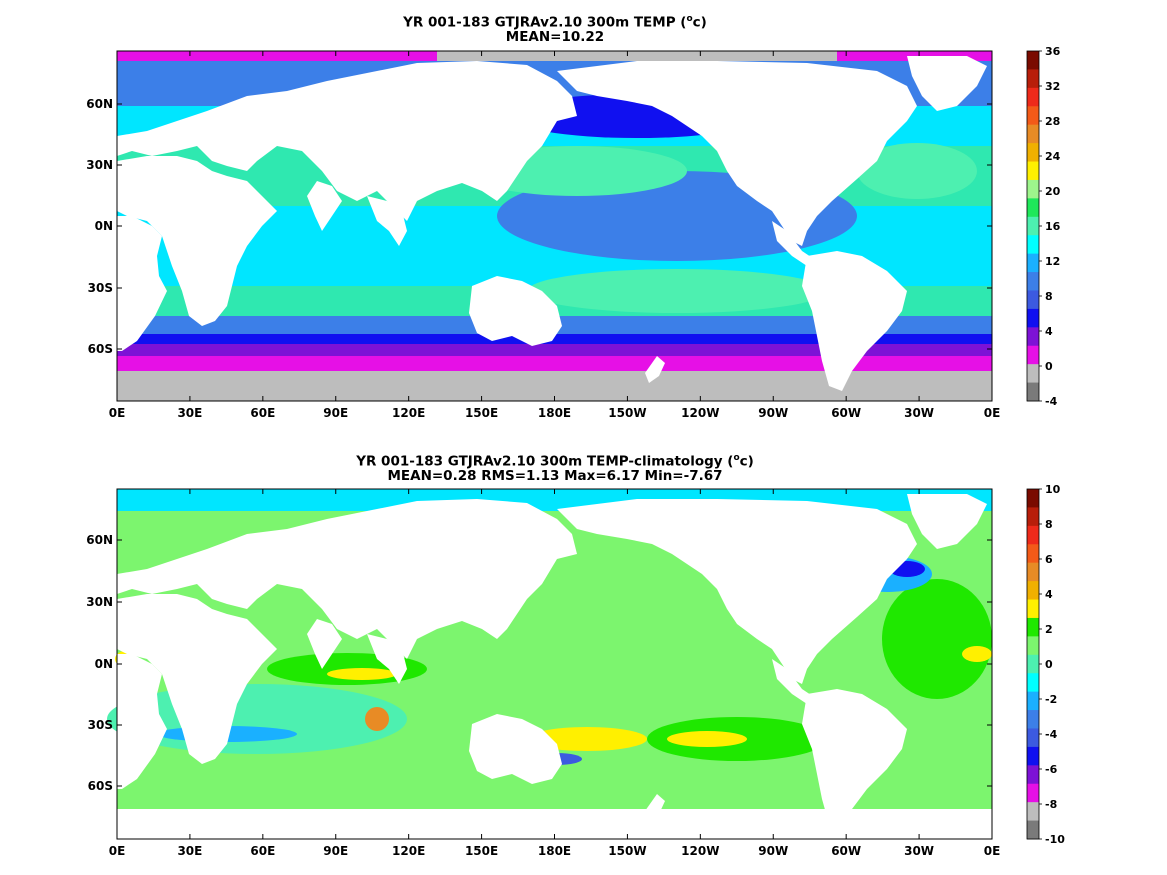  What do you see at coordinates (1053, 226) in the screenshot?
I see `colorbar-tick-label: 16` at bounding box center [1053, 226].